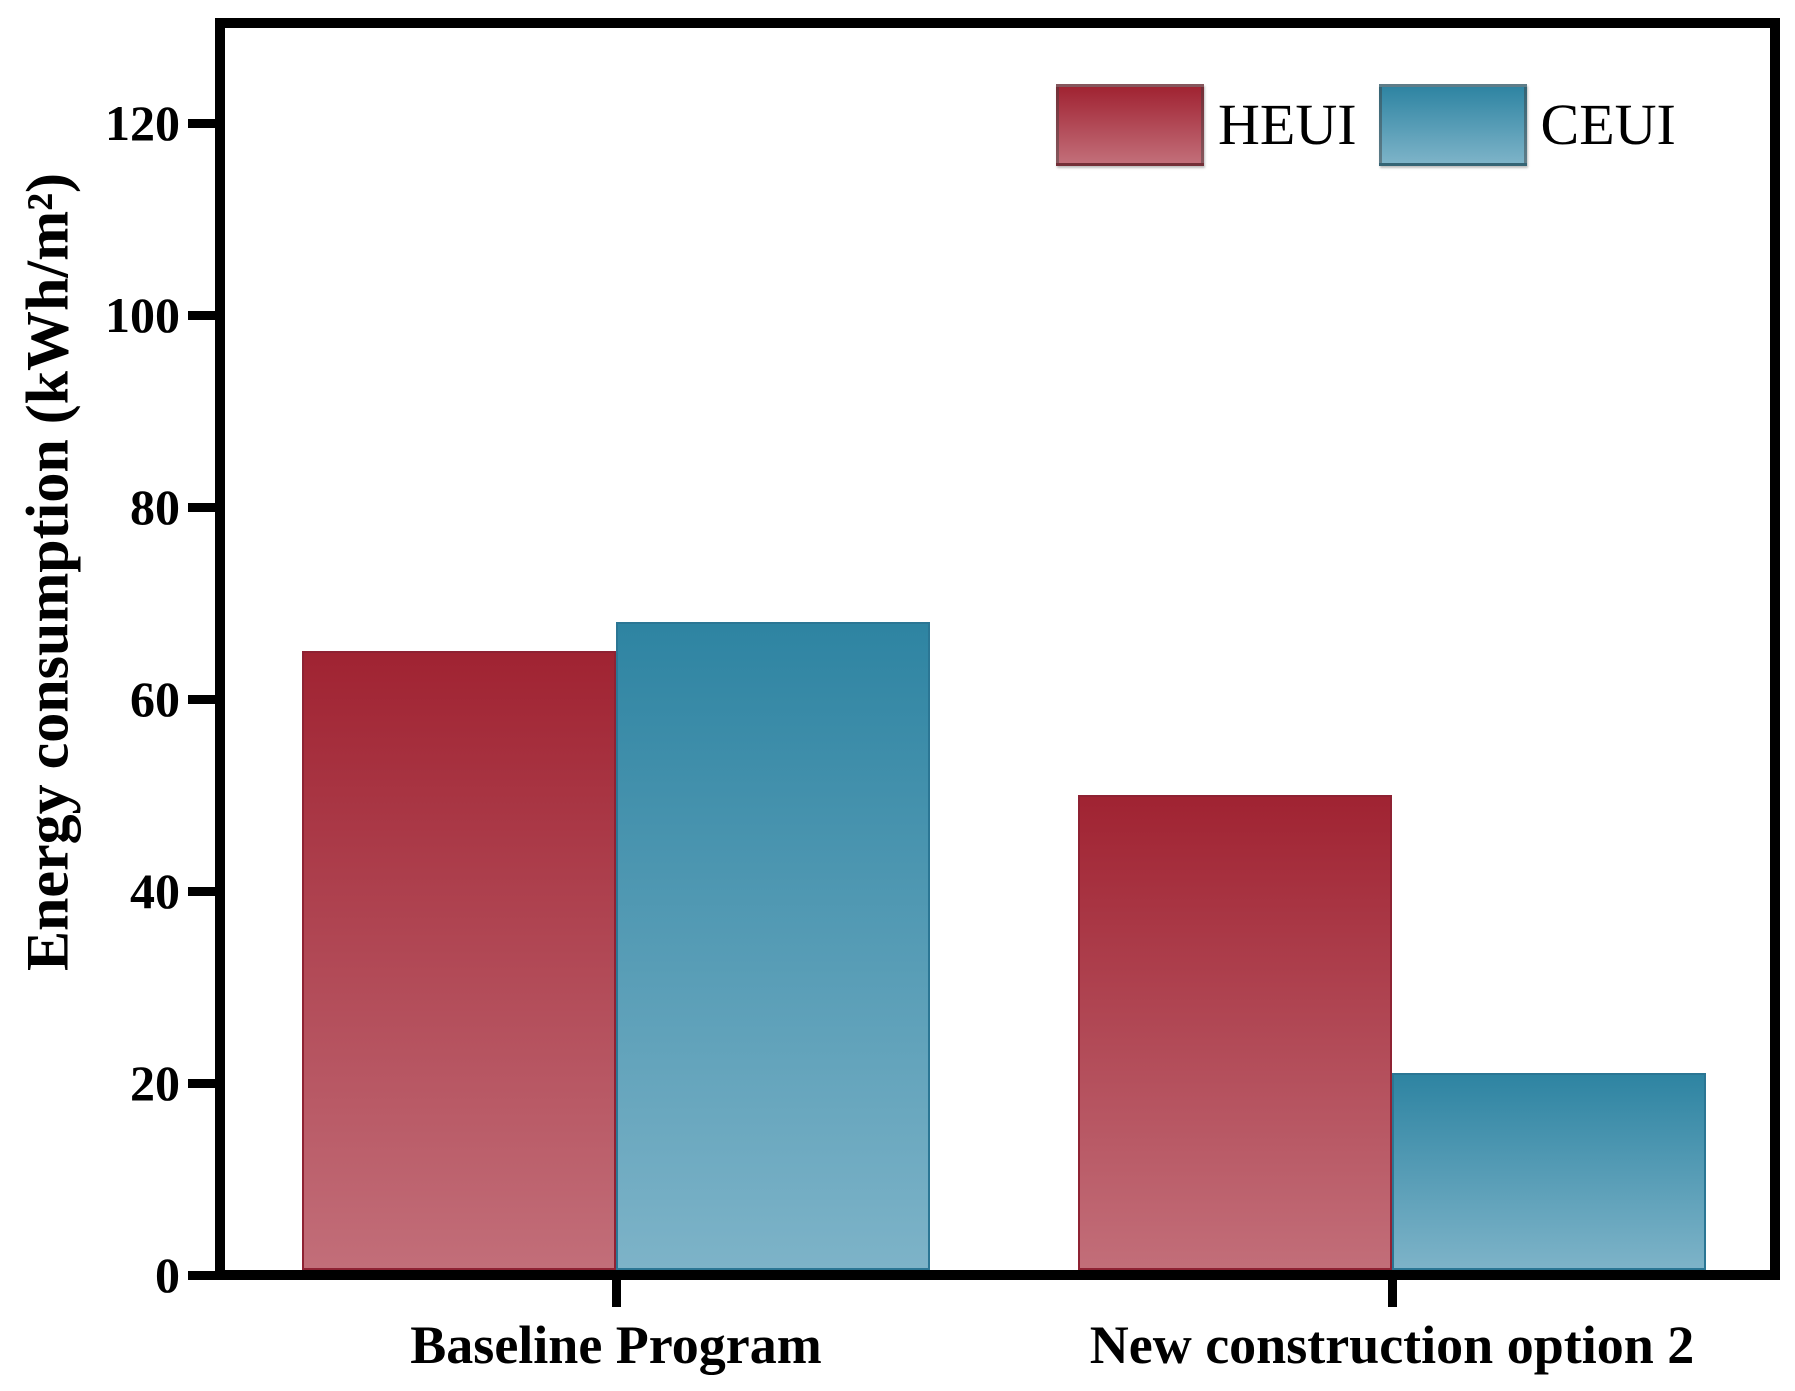 The width and height of the screenshot is (1795, 1391). What do you see at coordinates (1130, 125) in the screenshot?
I see `legend-swatch-heui` at bounding box center [1130, 125].